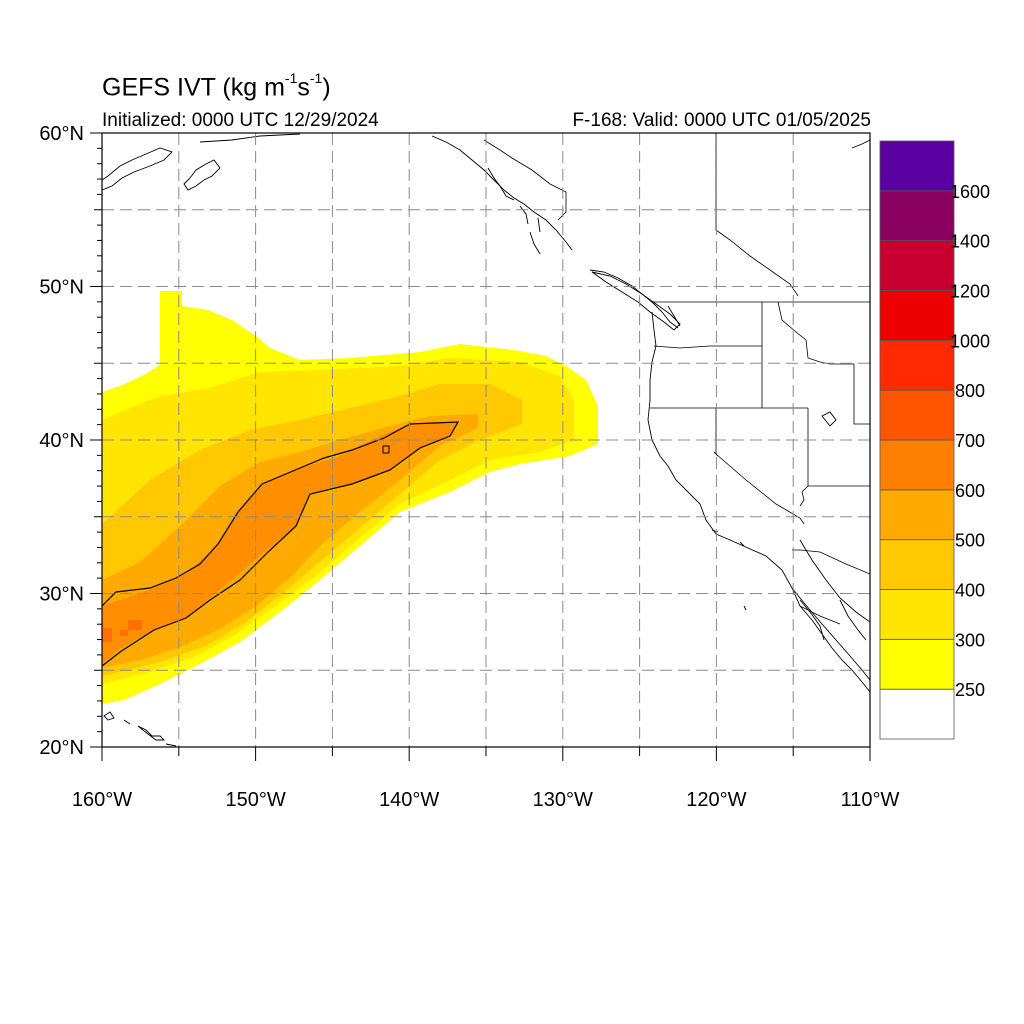 The width and height of the screenshot is (1024, 1024). I want to click on canada-north-coast, so click(860, 144).